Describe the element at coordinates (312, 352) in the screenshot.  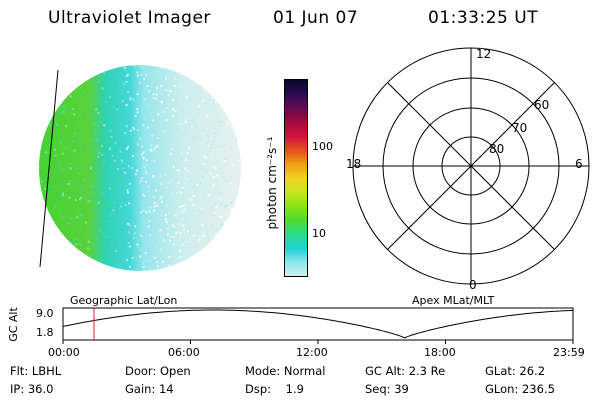
I see `x-tick-1200: 12:00` at that location.